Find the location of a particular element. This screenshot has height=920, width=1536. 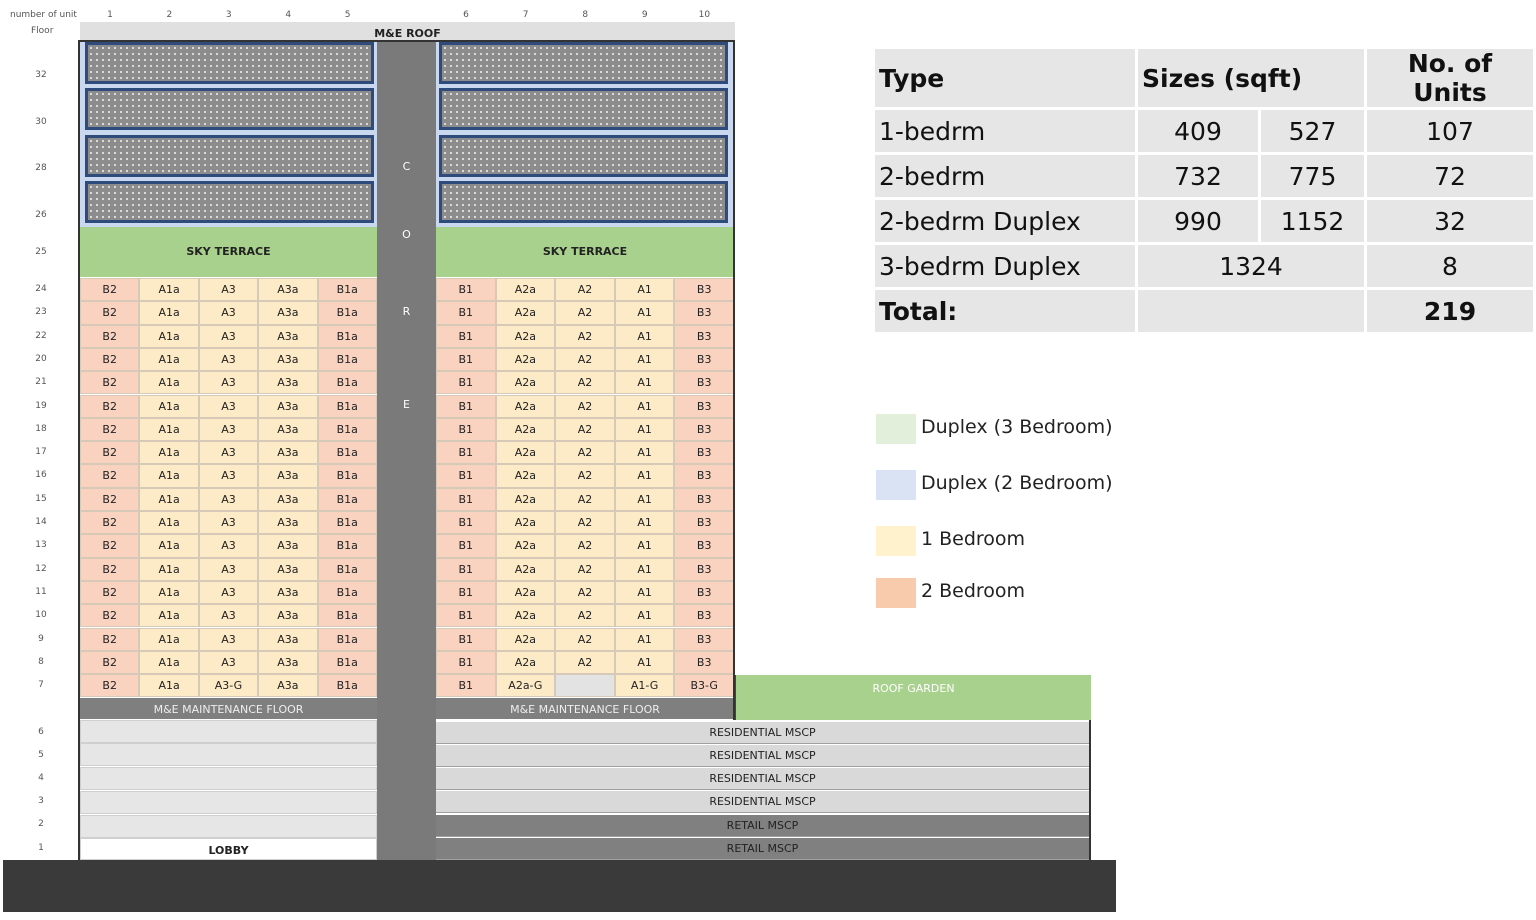

floor-number: 10 is located at coordinates (41, 615).